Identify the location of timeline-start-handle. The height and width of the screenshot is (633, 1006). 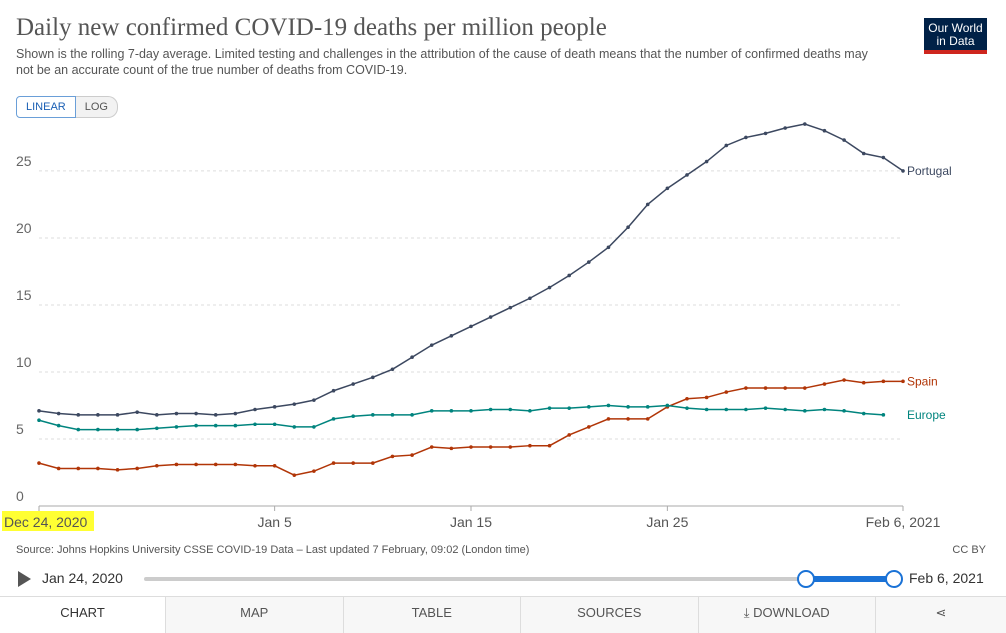
(805, 579).